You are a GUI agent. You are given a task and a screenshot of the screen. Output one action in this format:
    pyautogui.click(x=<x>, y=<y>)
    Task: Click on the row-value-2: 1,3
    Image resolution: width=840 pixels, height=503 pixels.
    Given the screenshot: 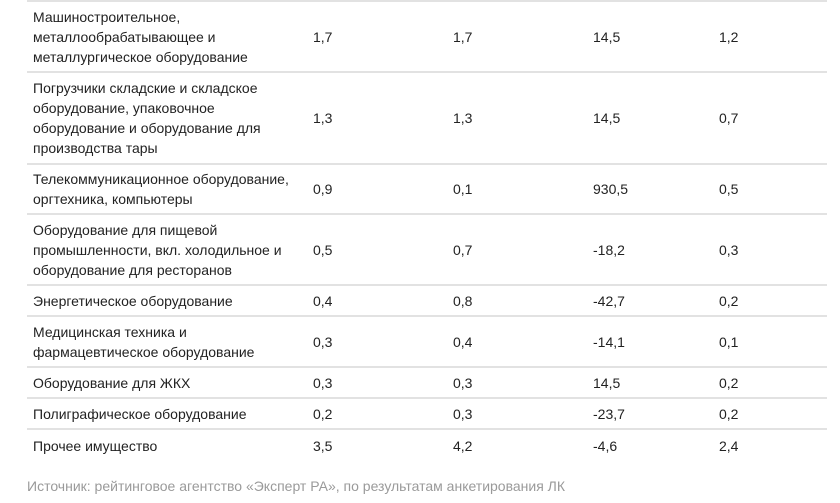 What is the action you would take?
    pyautogui.click(x=463, y=118)
    